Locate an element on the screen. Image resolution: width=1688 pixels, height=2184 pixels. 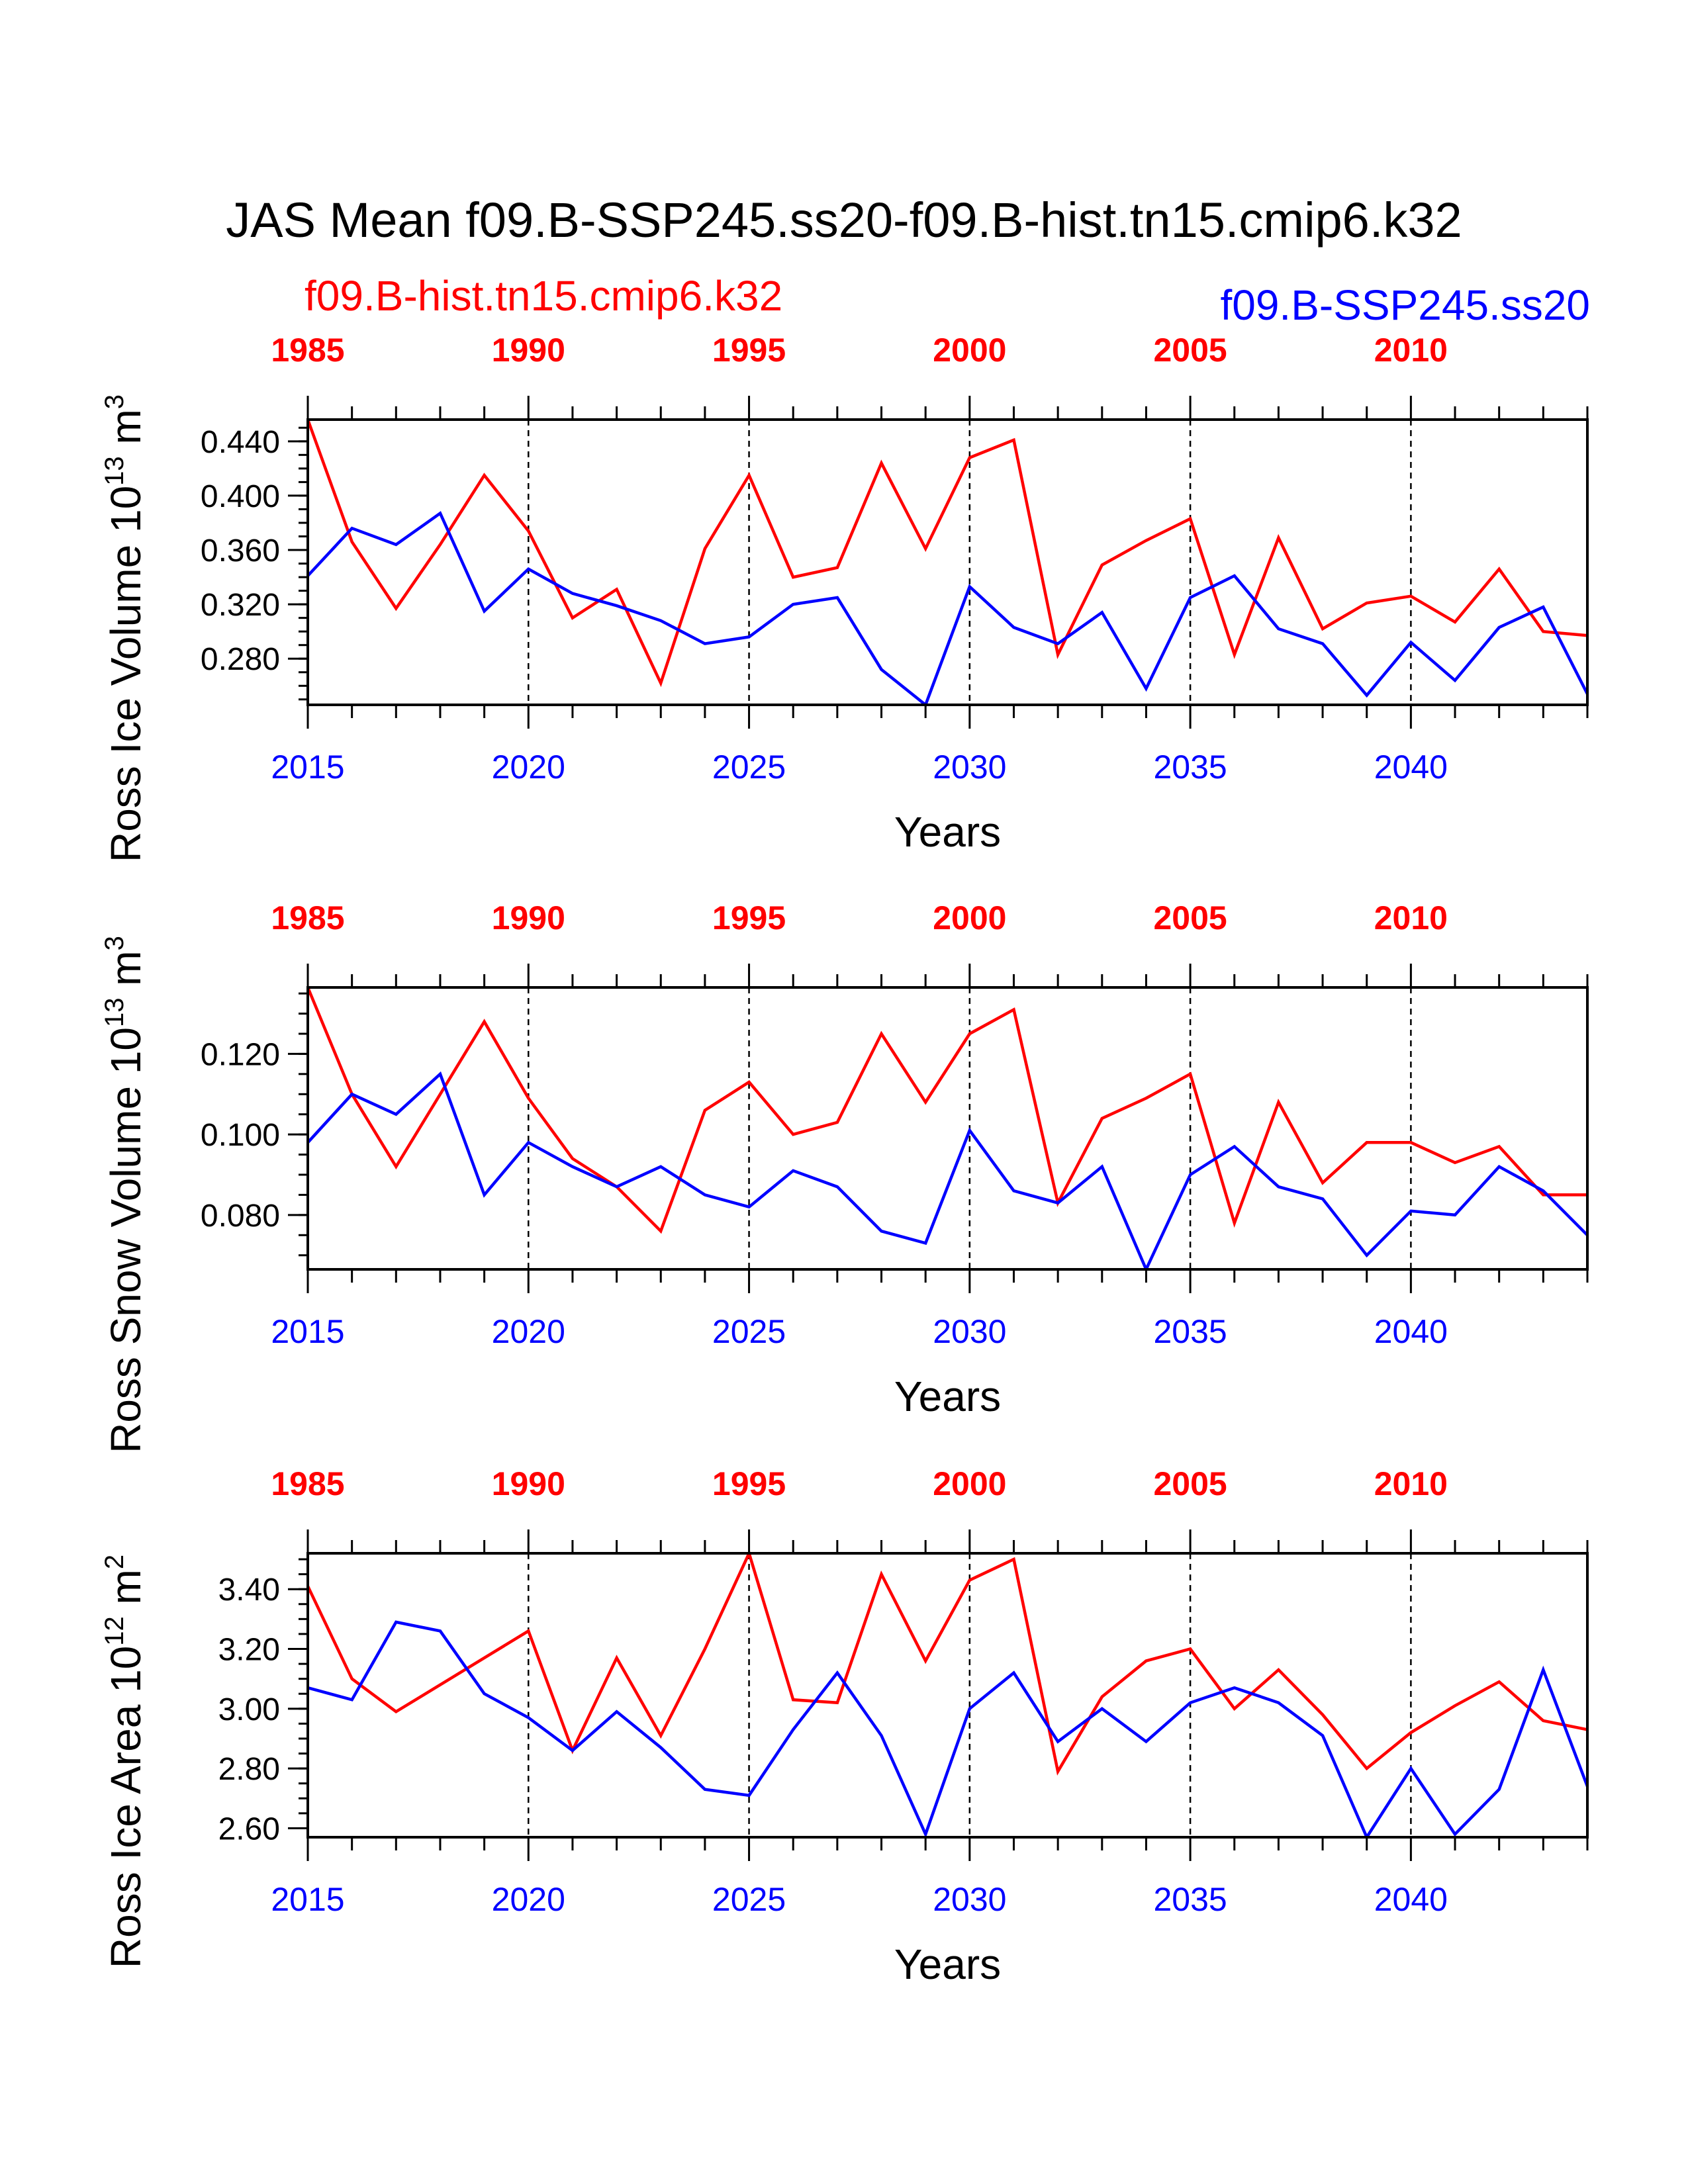
y-tick-label: 0.400 is located at coordinates (240, 496).